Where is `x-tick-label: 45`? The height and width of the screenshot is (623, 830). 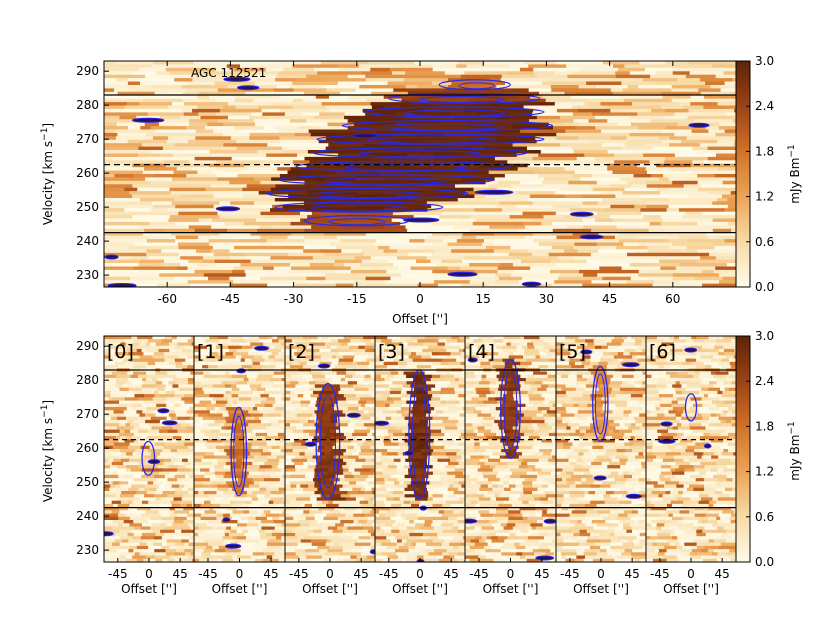
x-tick-label: 45 is located at coordinates (270, 574).